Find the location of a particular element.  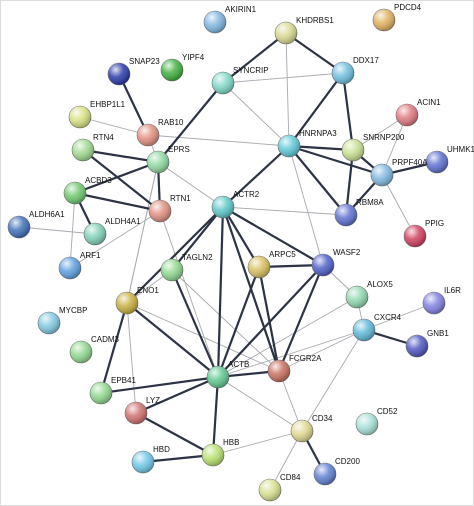

node-label: CXCR4 is located at coordinates (388, 317).